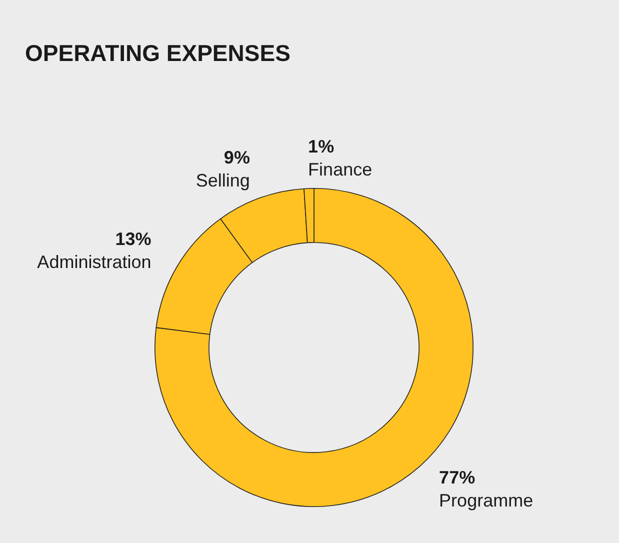 Image resolution: width=619 pixels, height=543 pixels. I want to click on data-label: 1%, so click(321, 146).